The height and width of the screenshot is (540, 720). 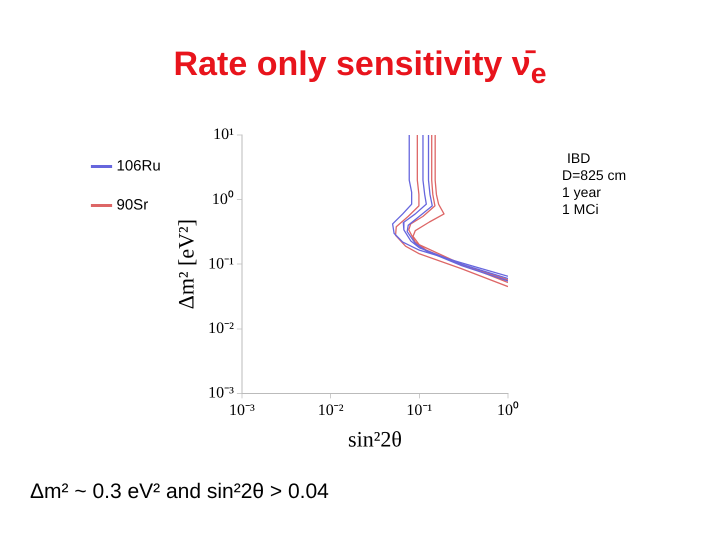 I want to click on legend-label: 90Sr, so click(x=132, y=205).